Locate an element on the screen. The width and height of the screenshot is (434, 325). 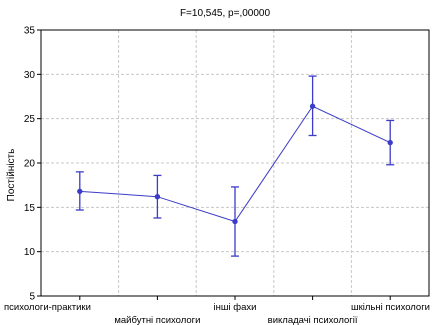
chart-title: F=10,545, p=,00000 is located at coordinates (225, 13).